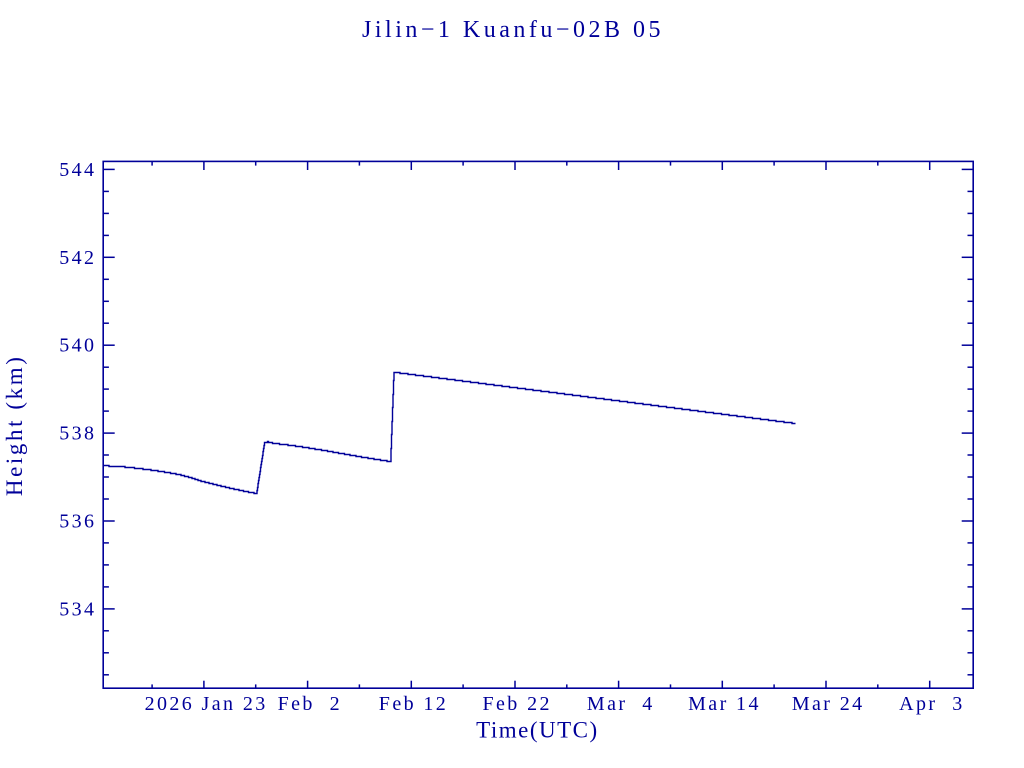 Image resolution: width=1024 pixels, height=768 pixels. Describe the element at coordinates (77, 434) in the screenshot. I see `svg-text: 538` at that location.